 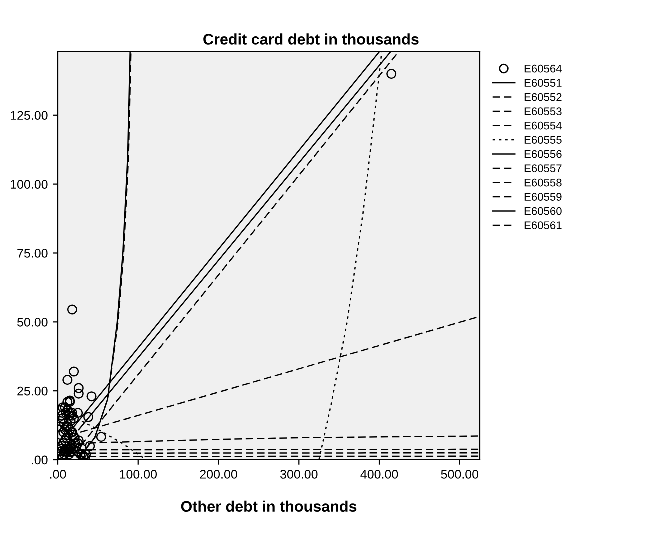 What do you see at coordinates (269, 506) in the screenshot?
I see `x-axis-title: Other debt in thousands` at bounding box center [269, 506].